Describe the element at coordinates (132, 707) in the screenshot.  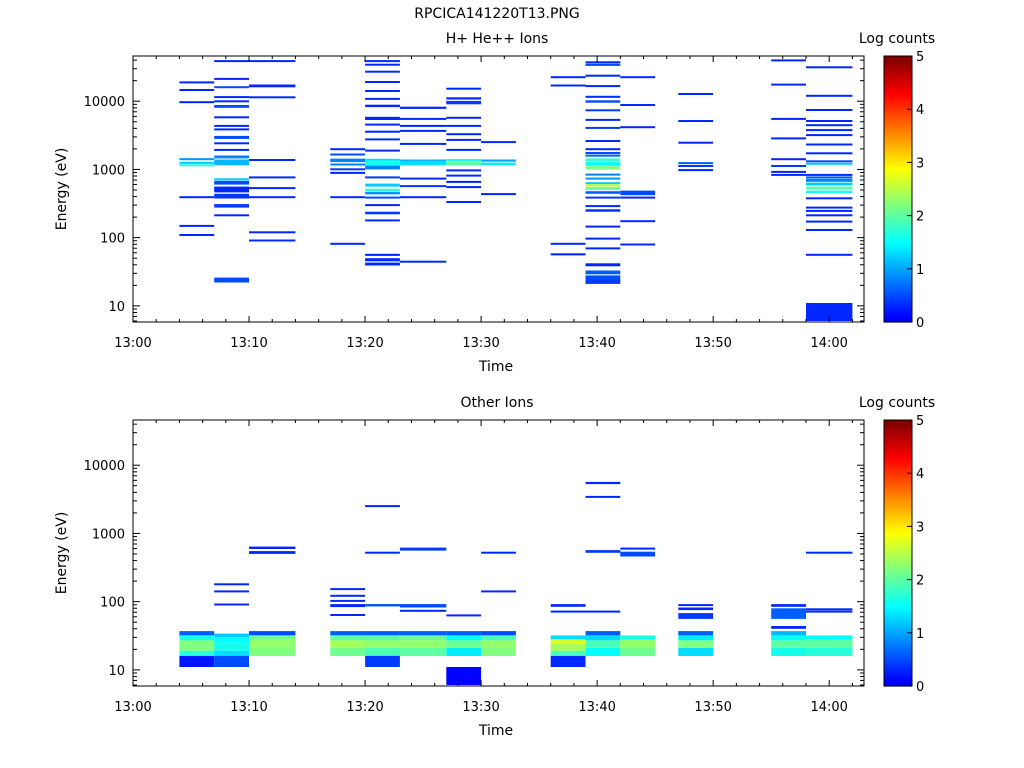
I see `x-tick-label: 13:00` at that location.